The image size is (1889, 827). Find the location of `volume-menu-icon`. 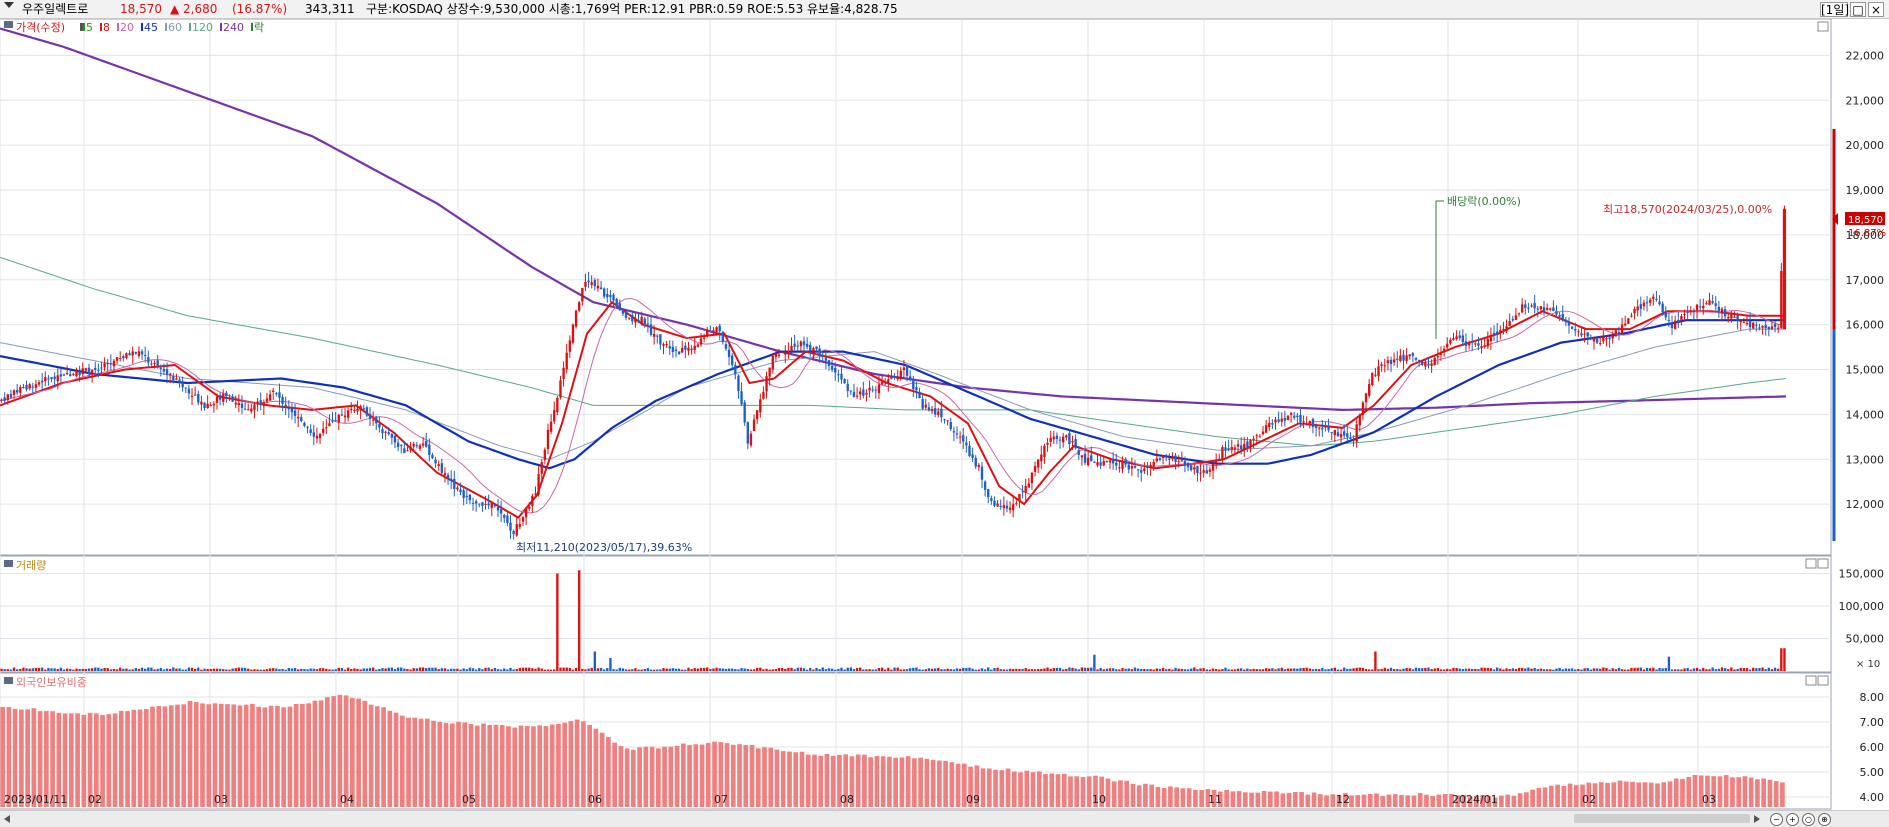

volume-menu-icon is located at coordinates (8, 563).